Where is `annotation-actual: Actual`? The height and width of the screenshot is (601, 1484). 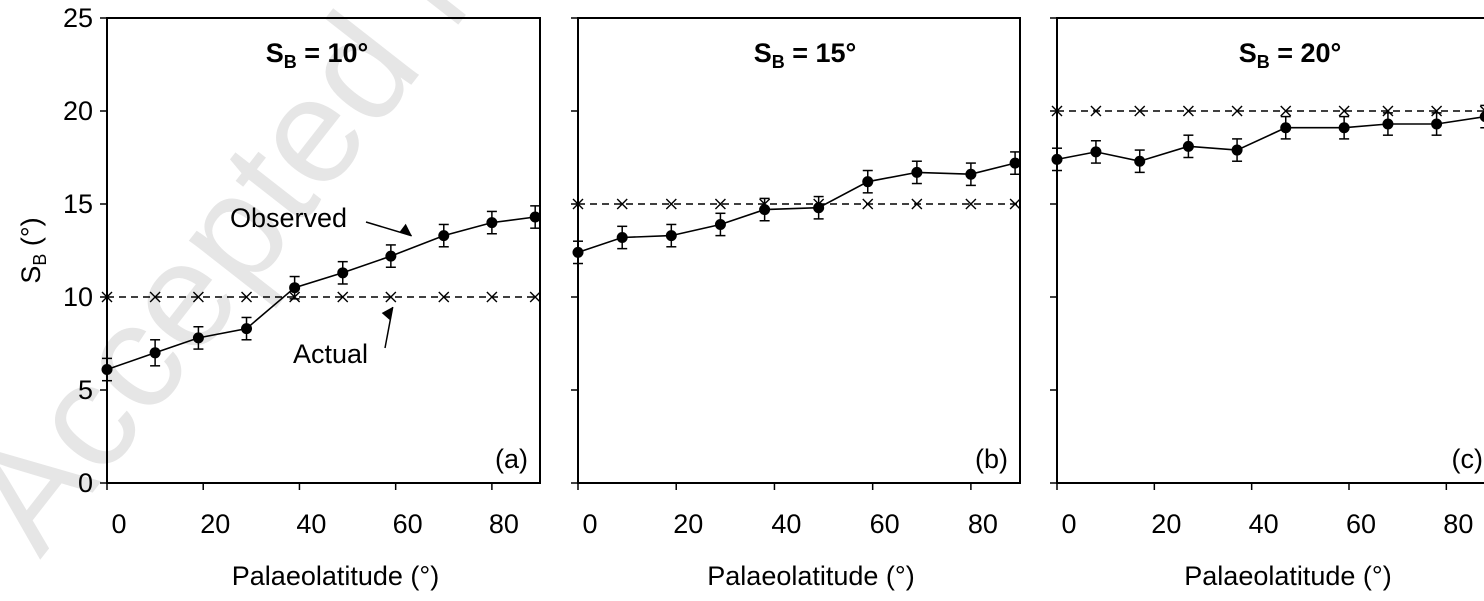
annotation-actual: Actual is located at coordinates (330, 354).